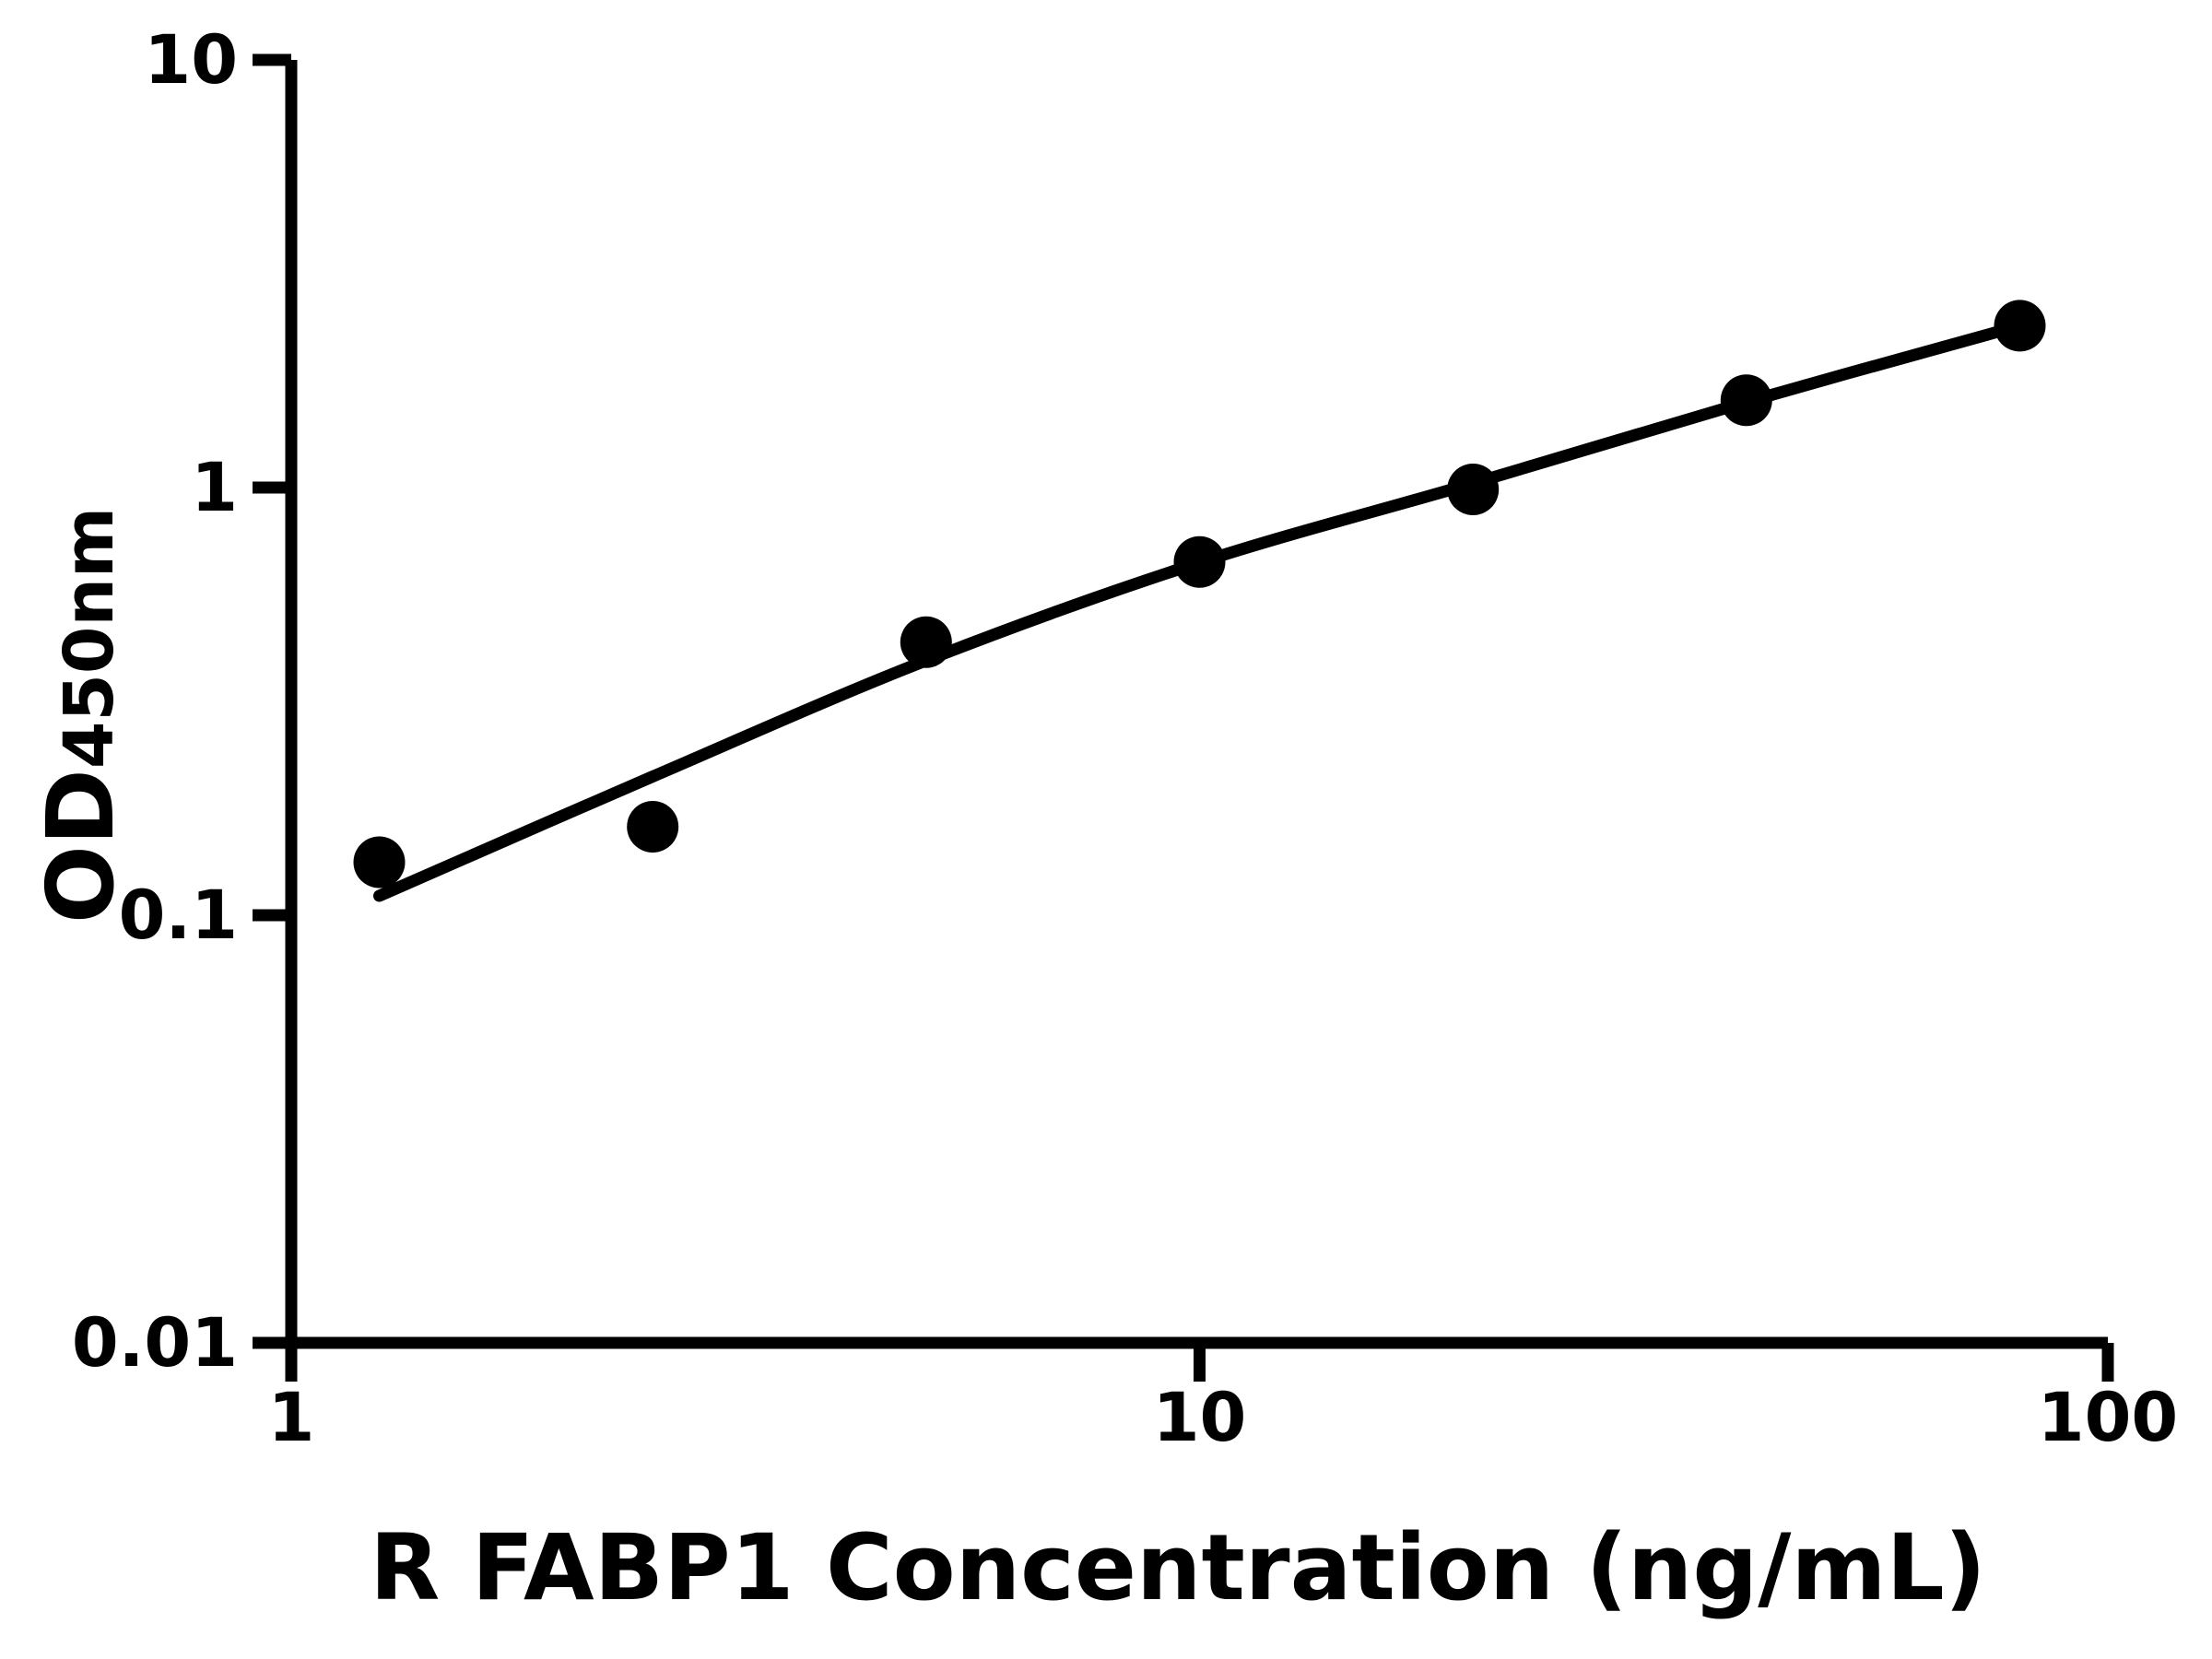 The width and height of the screenshot is (2212, 1659). Describe the element at coordinates (191, 60) in the screenshot. I see `y-tick-label: 10` at that location.